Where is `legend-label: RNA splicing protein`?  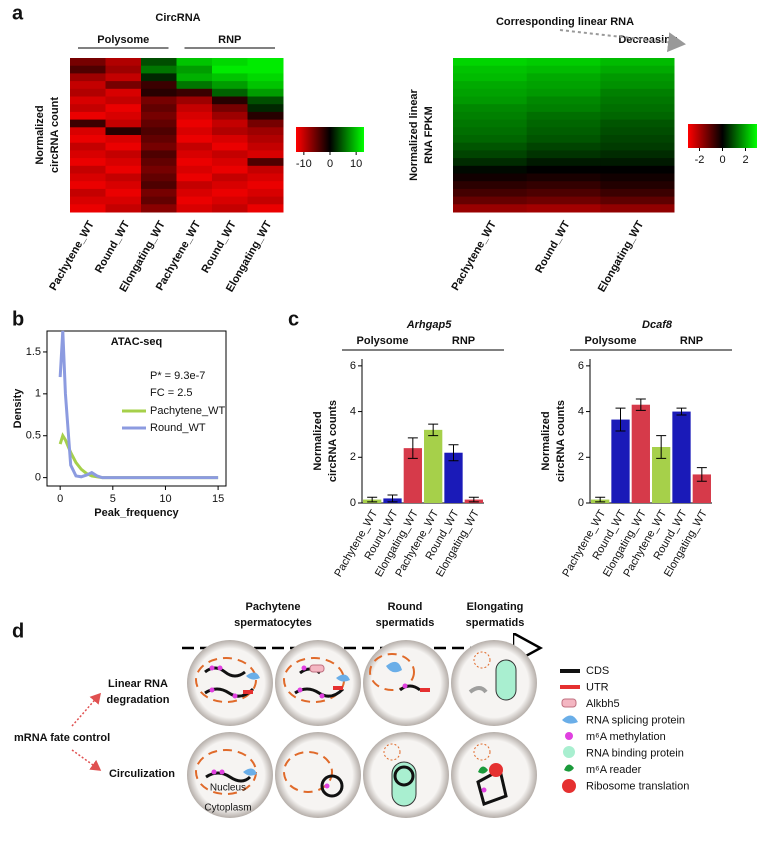 legend-label: RNA splicing protein is located at coordinates (635, 720).